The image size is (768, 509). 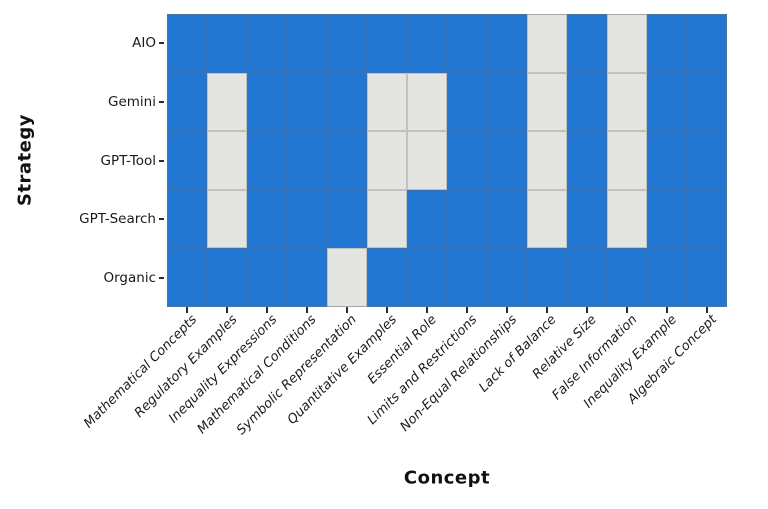 What do you see at coordinates (447, 478) in the screenshot?
I see `x-axis-title: Concept` at bounding box center [447, 478].